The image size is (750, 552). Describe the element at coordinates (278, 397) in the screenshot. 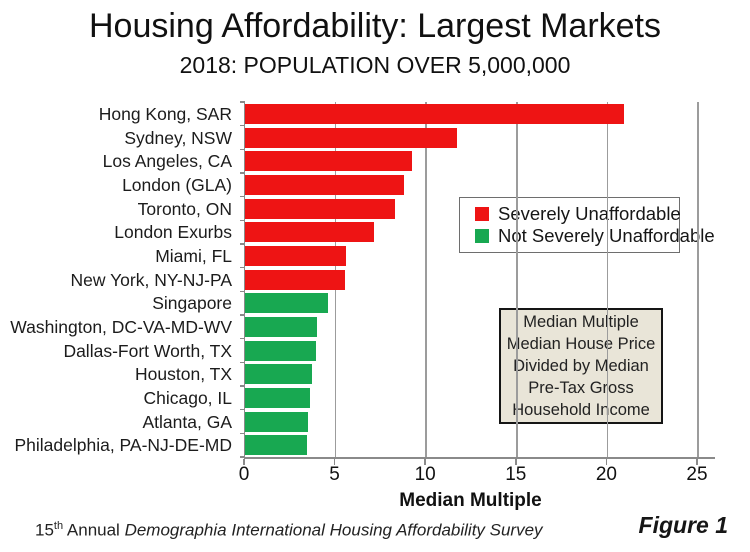

I see `bar-chicago-il` at that location.